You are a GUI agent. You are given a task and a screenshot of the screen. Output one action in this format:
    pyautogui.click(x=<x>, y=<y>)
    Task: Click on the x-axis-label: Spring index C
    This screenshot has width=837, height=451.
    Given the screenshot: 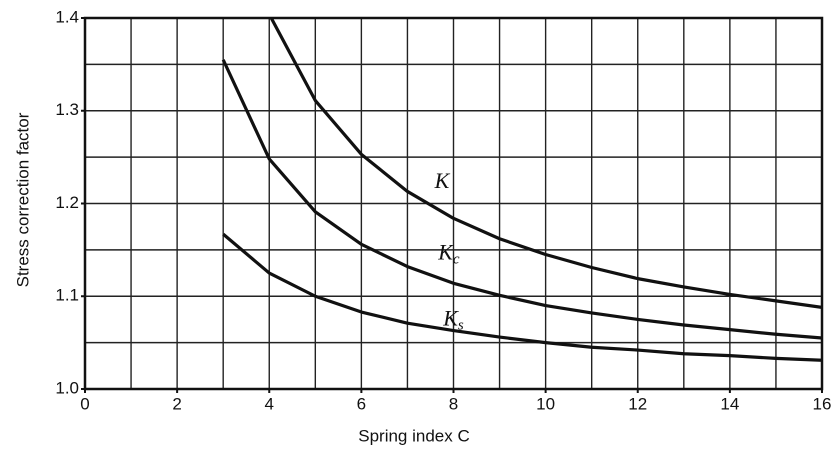 What is the action you would take?
    pyautogui.click(x=414, y=435)
    